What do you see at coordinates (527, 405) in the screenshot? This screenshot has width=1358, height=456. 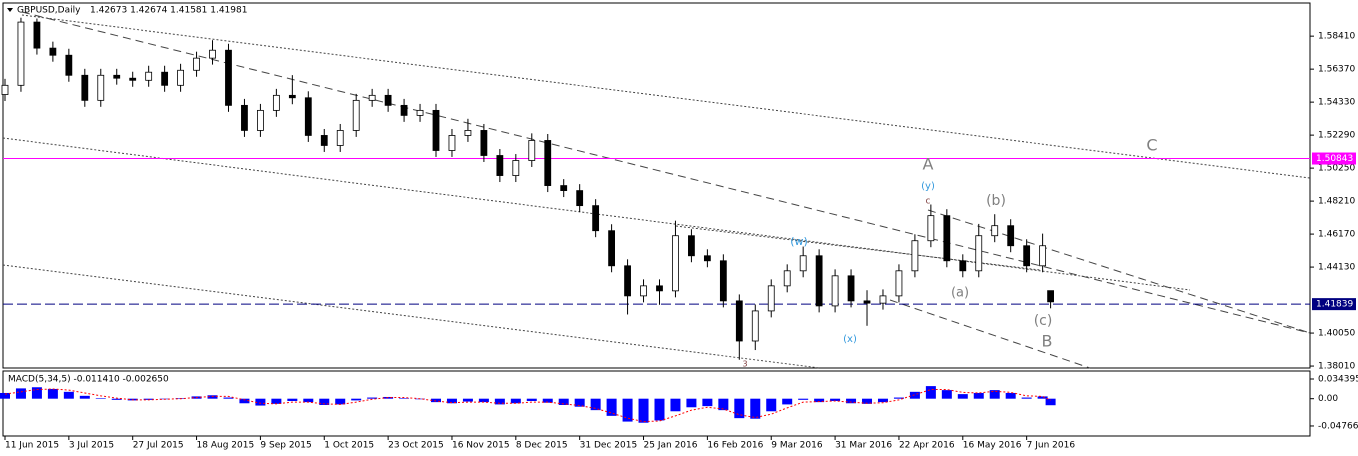 I see `signal-line` at bounding box center [527, 405].